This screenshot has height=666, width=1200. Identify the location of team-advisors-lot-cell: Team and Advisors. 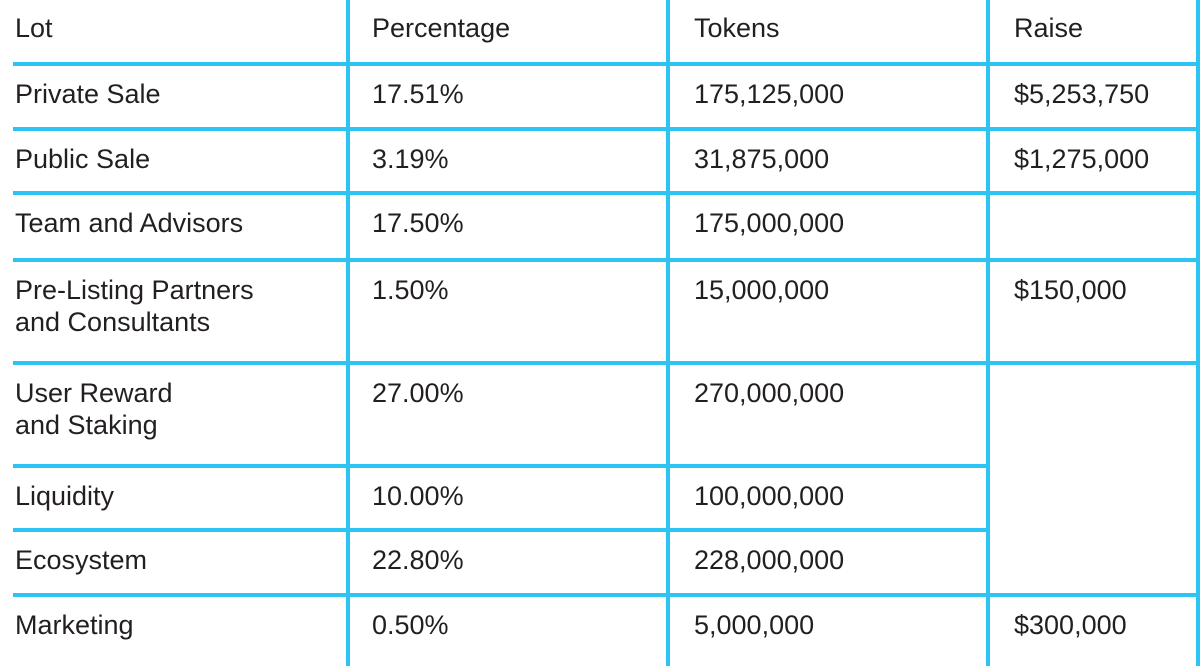
(181, 228).